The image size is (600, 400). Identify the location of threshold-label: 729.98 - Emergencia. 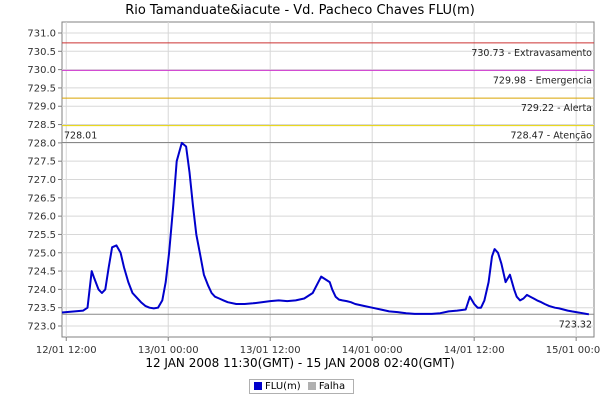
(542, 80).